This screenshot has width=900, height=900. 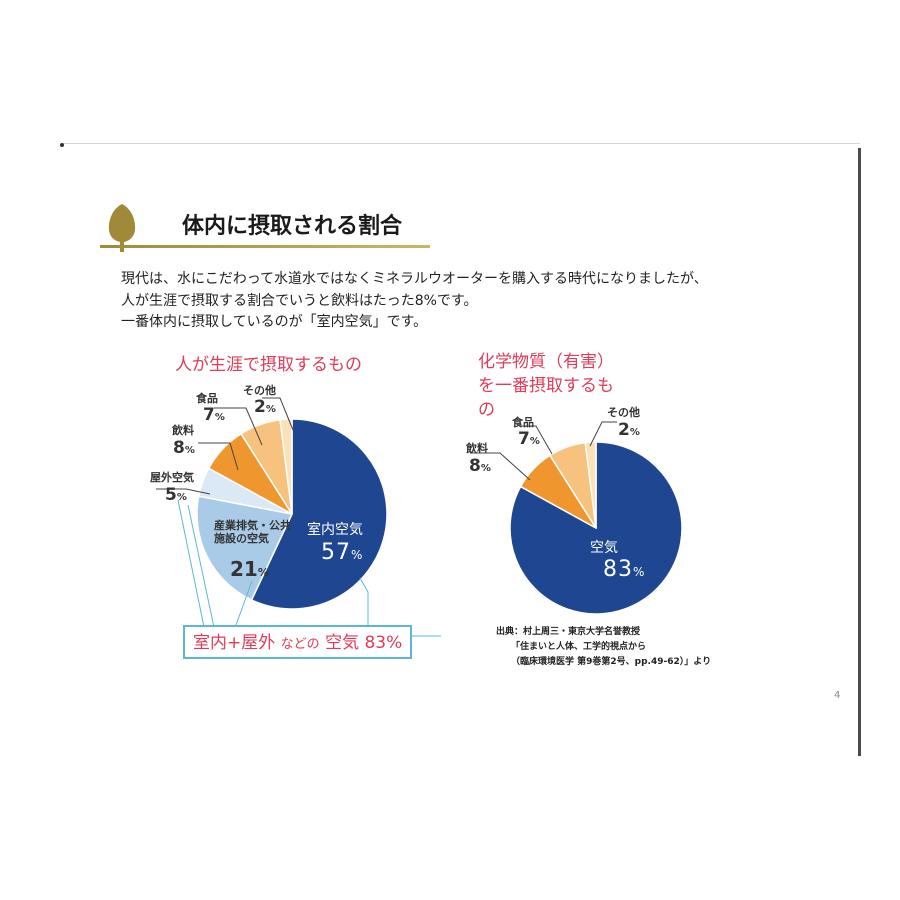 I want to click on chart1-label-outdoor: 屋外空気, so click(x=172, y=477).